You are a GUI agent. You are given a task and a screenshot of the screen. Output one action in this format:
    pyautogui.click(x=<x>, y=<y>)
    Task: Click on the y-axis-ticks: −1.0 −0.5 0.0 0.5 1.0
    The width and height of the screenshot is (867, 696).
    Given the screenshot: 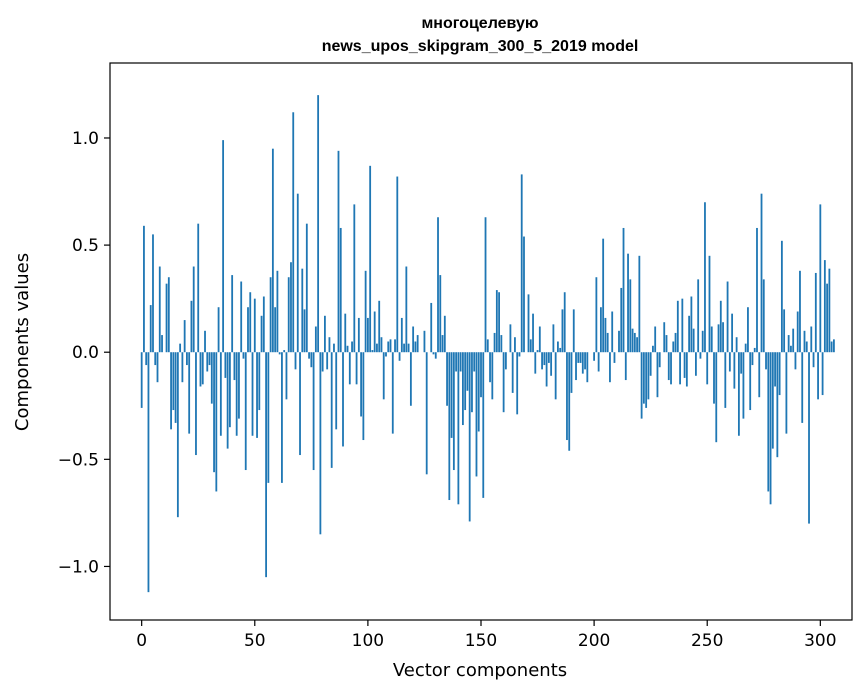 What is the action you would take?
    pyautogui.click(x=84, y=353)
    